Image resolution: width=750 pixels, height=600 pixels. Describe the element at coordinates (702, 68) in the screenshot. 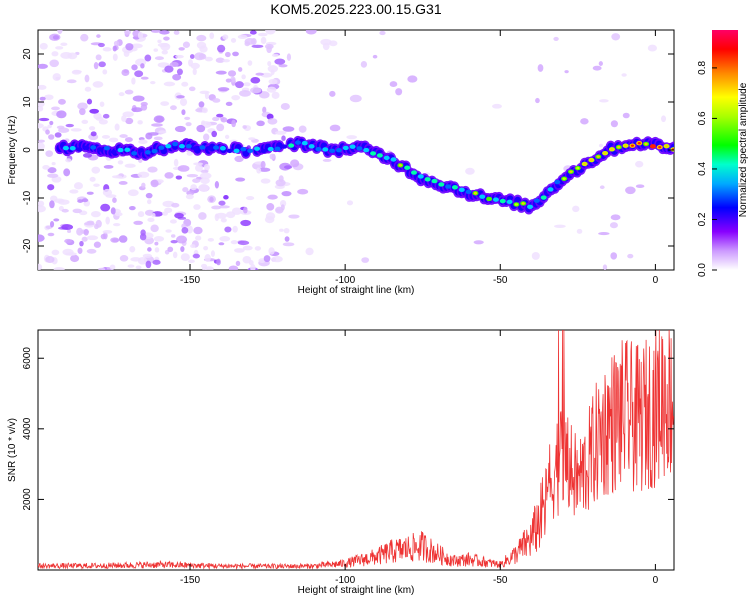

I see `colorbar-tick-label: 0.8` at that location.